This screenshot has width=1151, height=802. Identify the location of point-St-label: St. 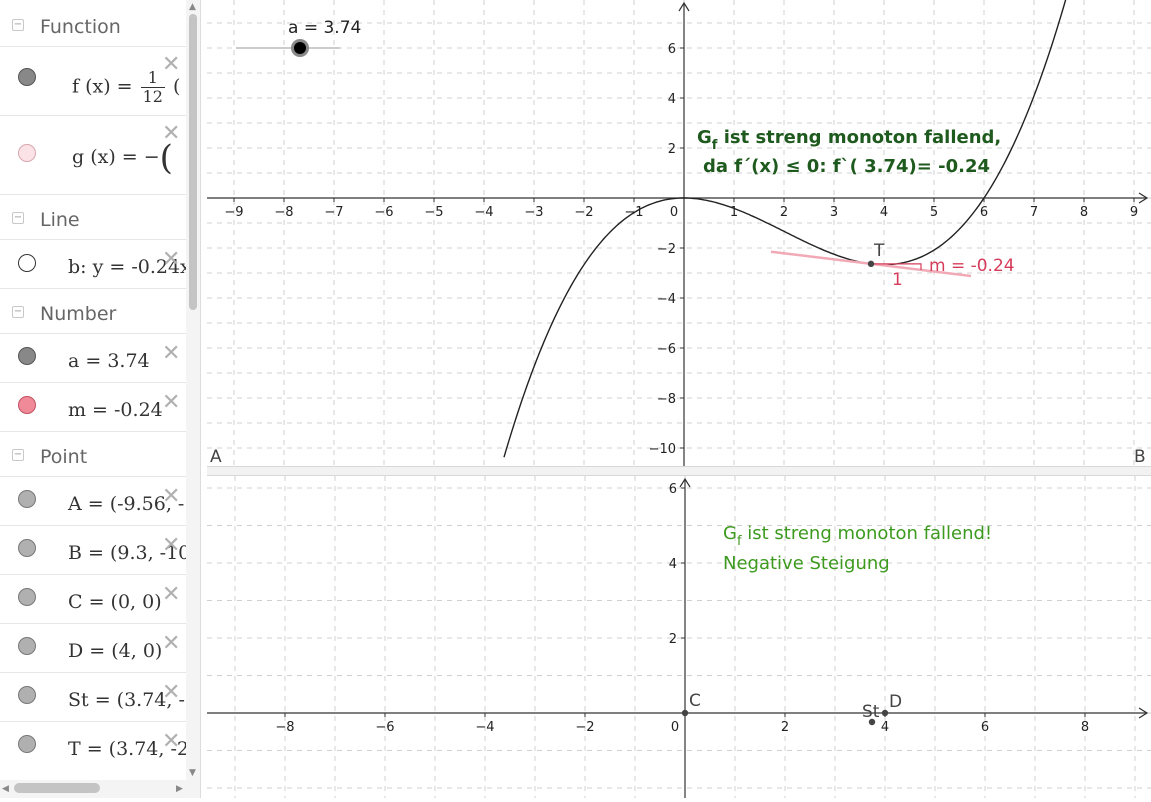
(871, 712).